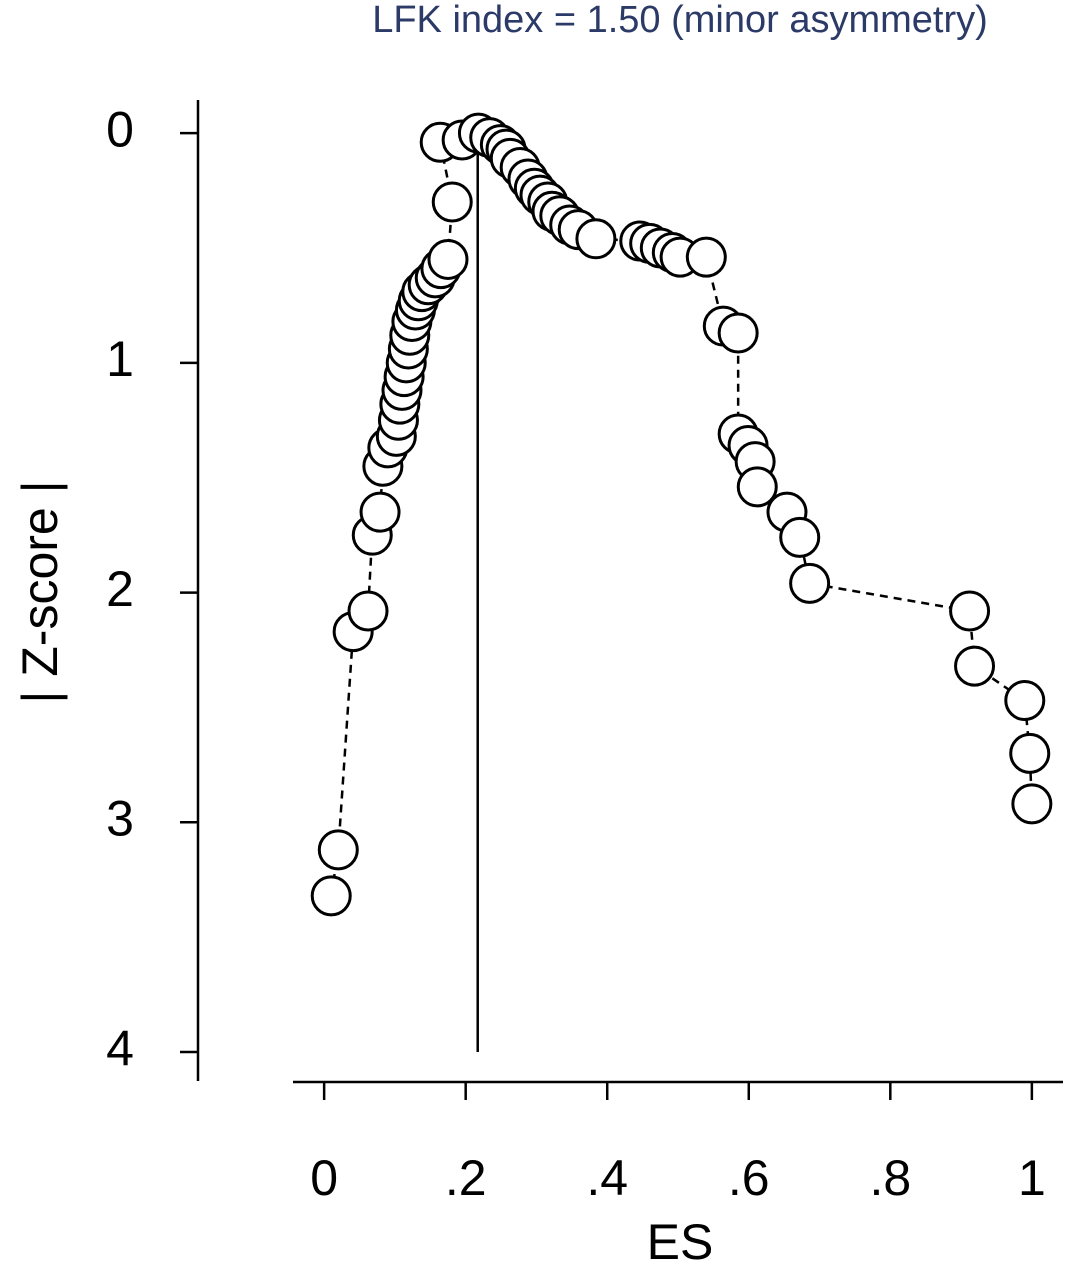  I want to click on x-tick-label: .8, so click(890, 1178).